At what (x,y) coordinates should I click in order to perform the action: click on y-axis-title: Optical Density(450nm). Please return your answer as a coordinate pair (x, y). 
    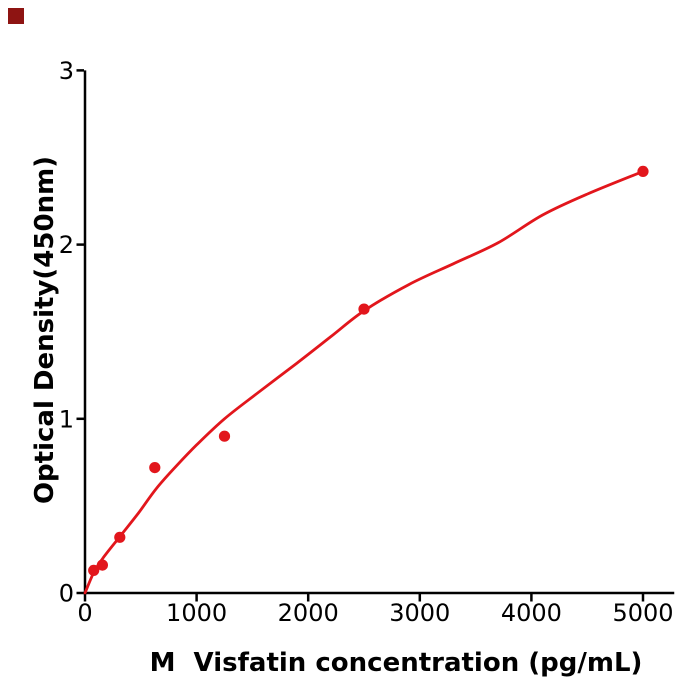
    Looking at the image, I should click on (45, 330).